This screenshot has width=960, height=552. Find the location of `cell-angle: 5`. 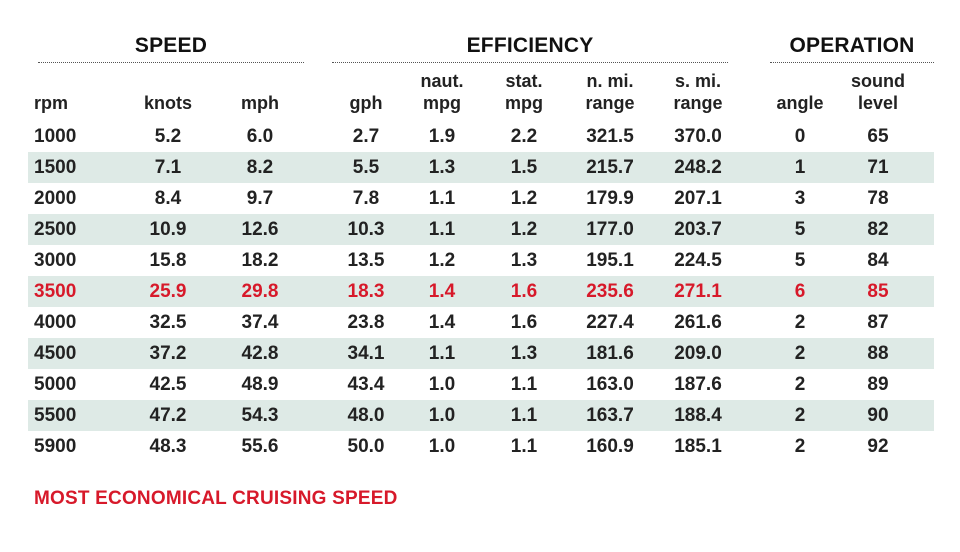

cell-angle: 5 is located at coordinates (800, 260).